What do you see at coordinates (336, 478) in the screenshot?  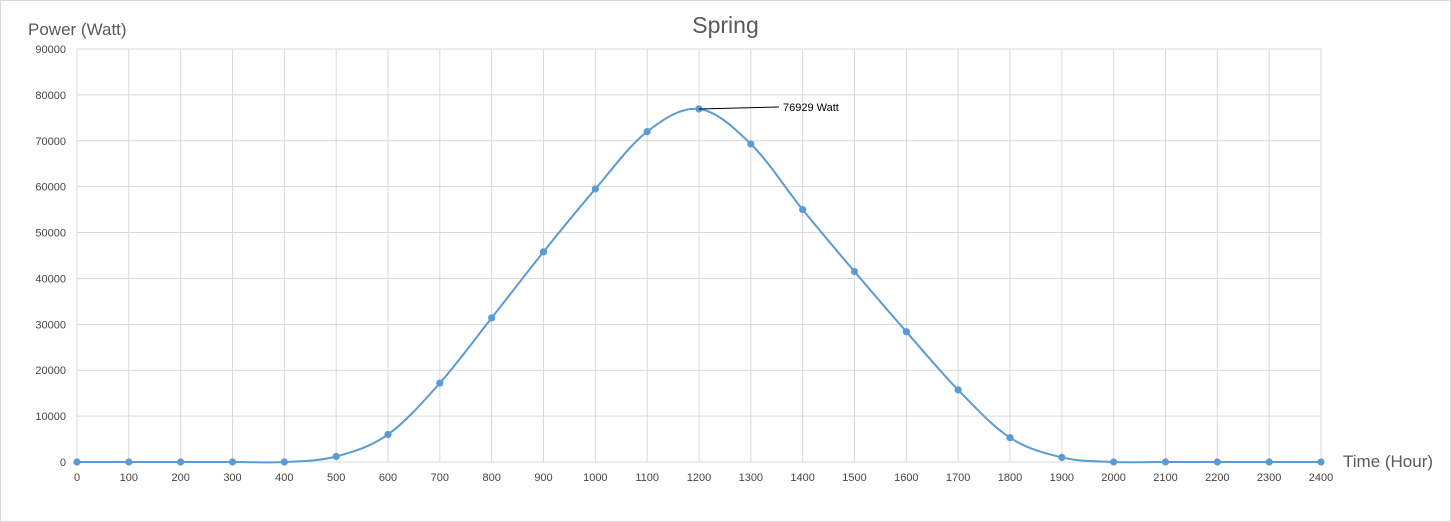 I see `x-tick-label: 500` at bounding box center [336, 478].